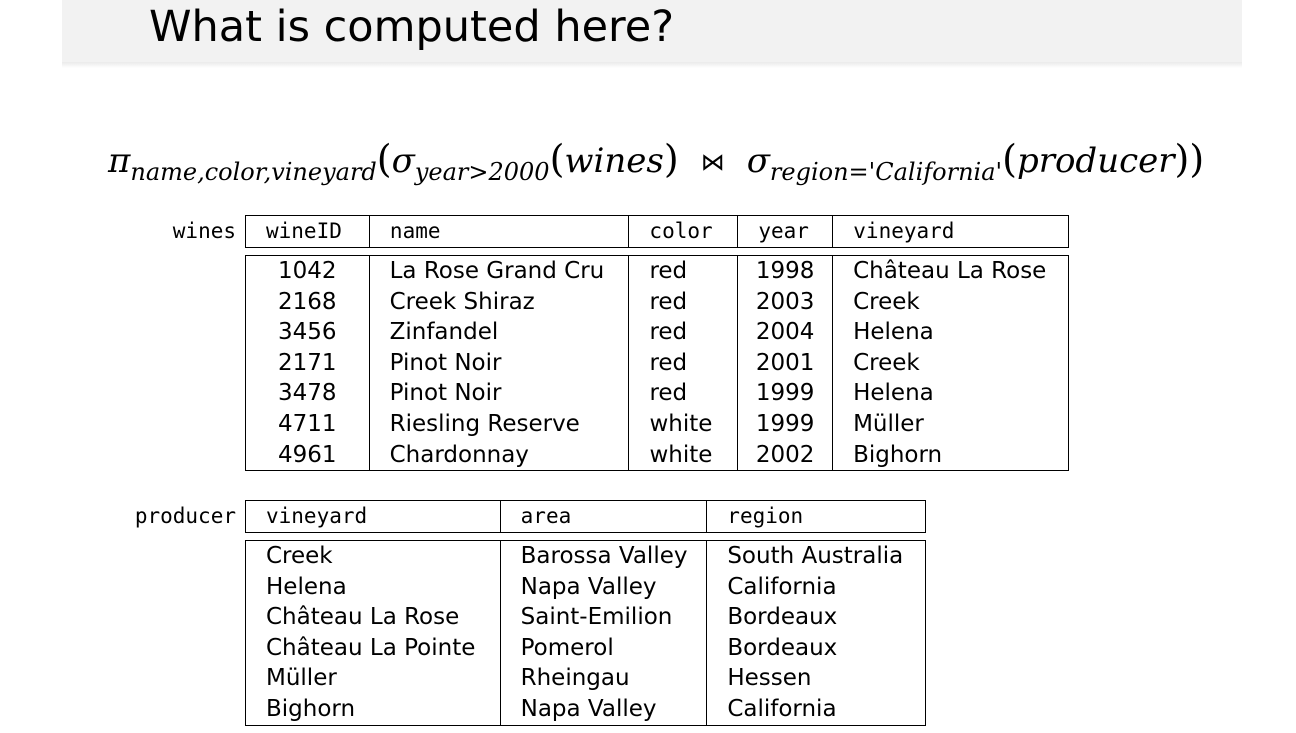 This screenshot has height=733, width=1296. Describe the element at coordinates (499, 271) in the screenshot. I see `wines-cell: La Rose Grand Cru` at that location.